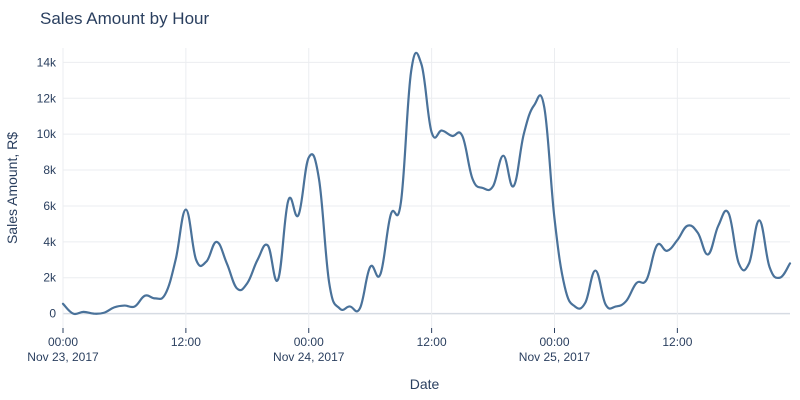 The width and height of the screenshot is (800, 400). Describe the element at coordinates (309, 357) in the screenshot. I see `x-tick-date-label: Nov 24, 2017` at that location.